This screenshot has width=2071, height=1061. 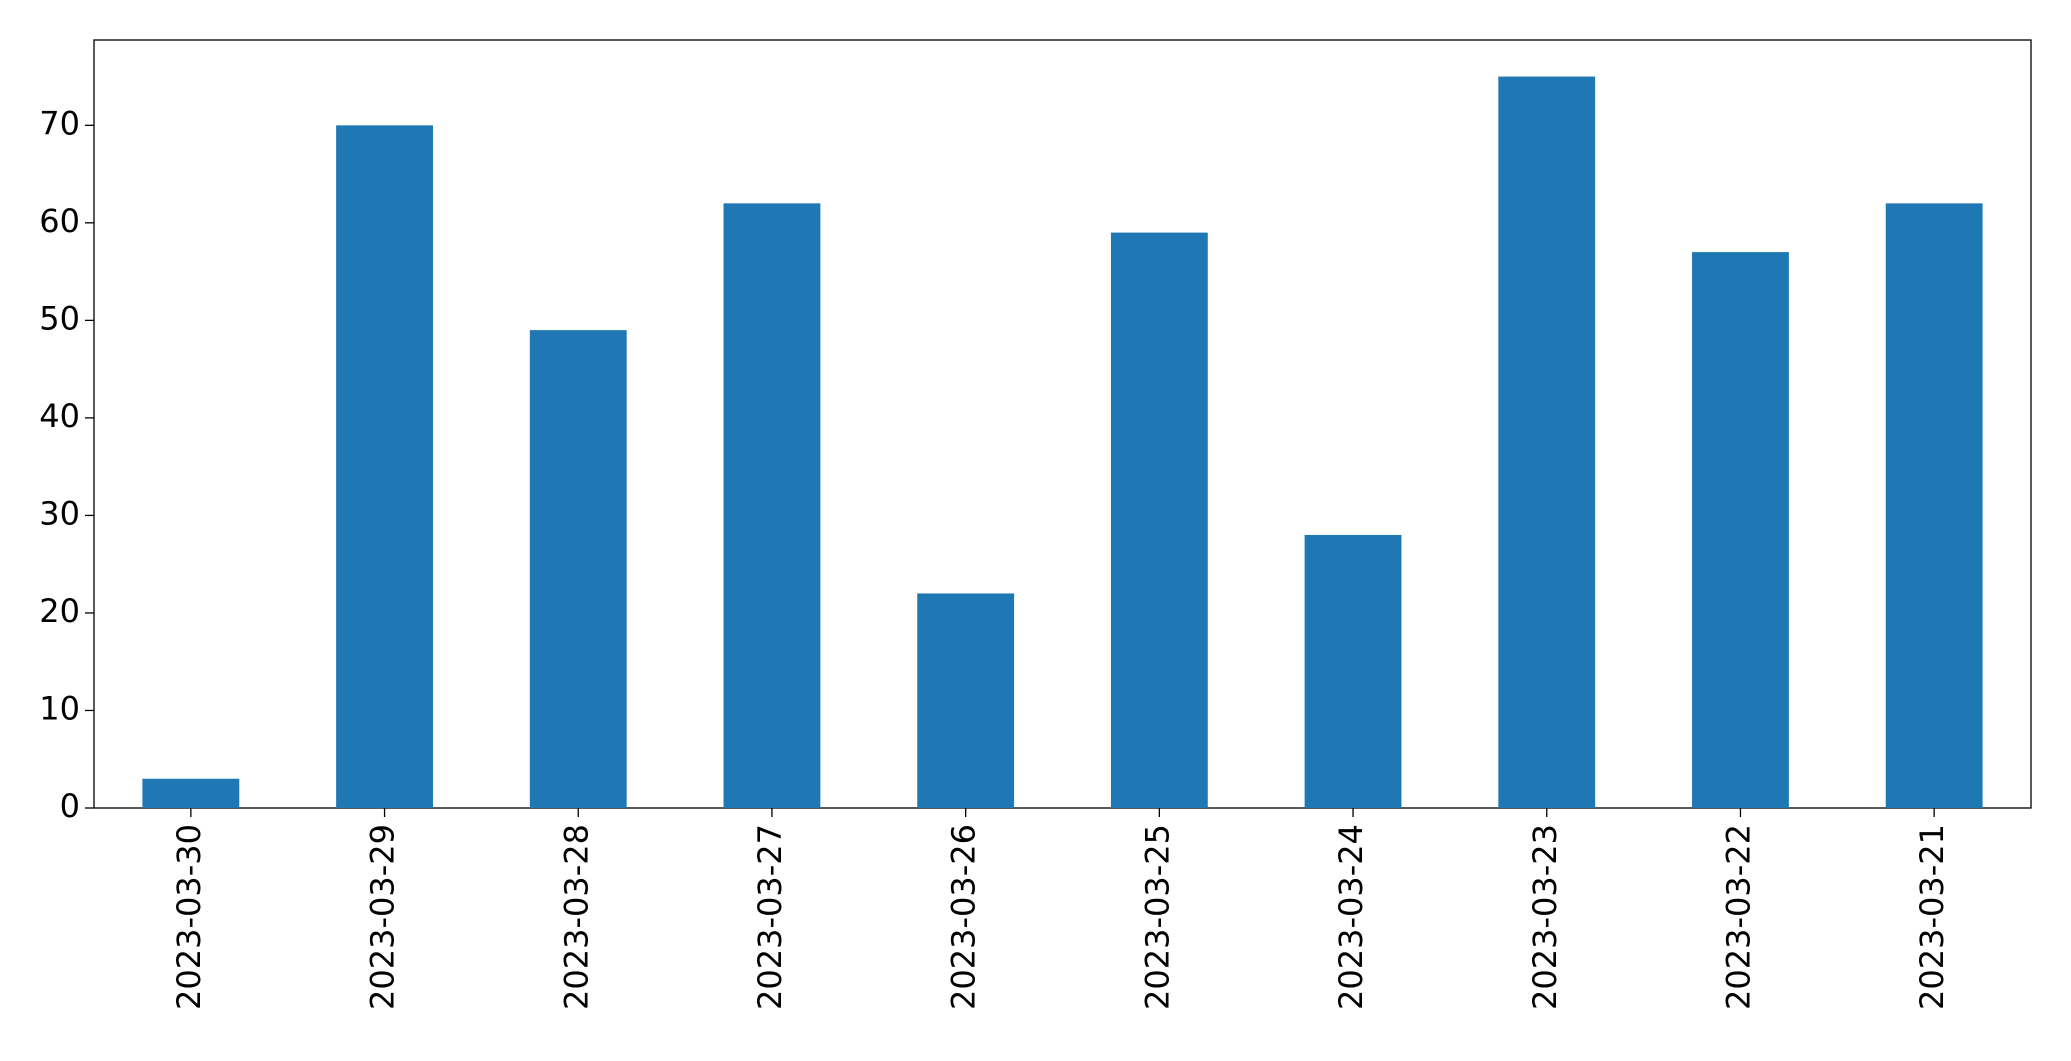 I want to click on x-tick-label: 2023-03-21, so click(x=1932, y=917).